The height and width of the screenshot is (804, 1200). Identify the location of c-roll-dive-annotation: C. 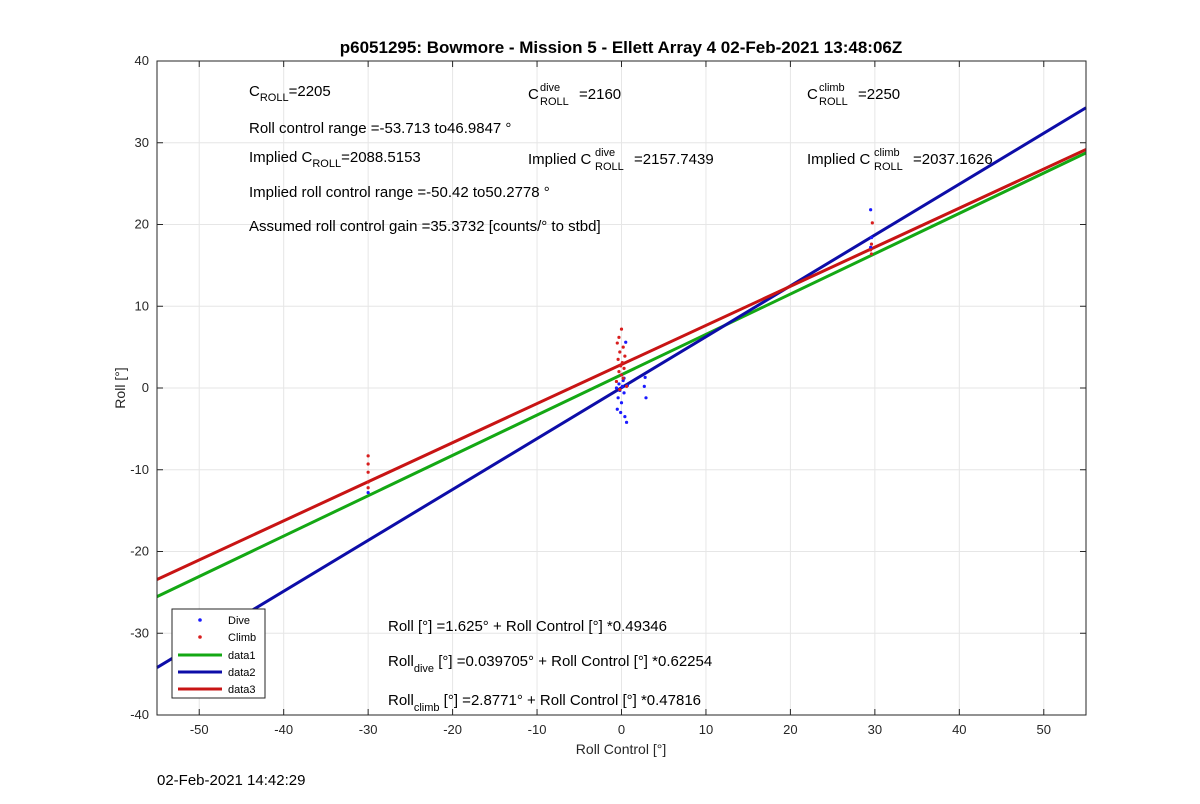
(533, 94).